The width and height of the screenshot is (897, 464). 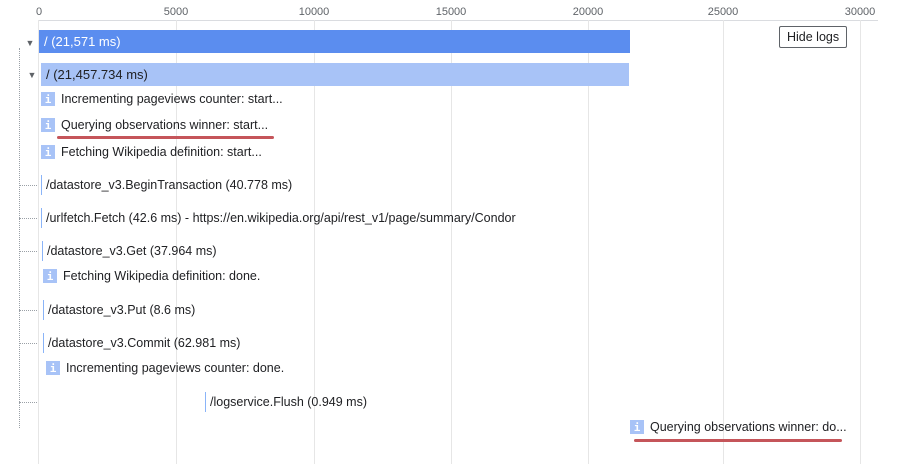 I want to click on span-label: /logservice.Flush (0.949 ms), so click(x=289, y=402).